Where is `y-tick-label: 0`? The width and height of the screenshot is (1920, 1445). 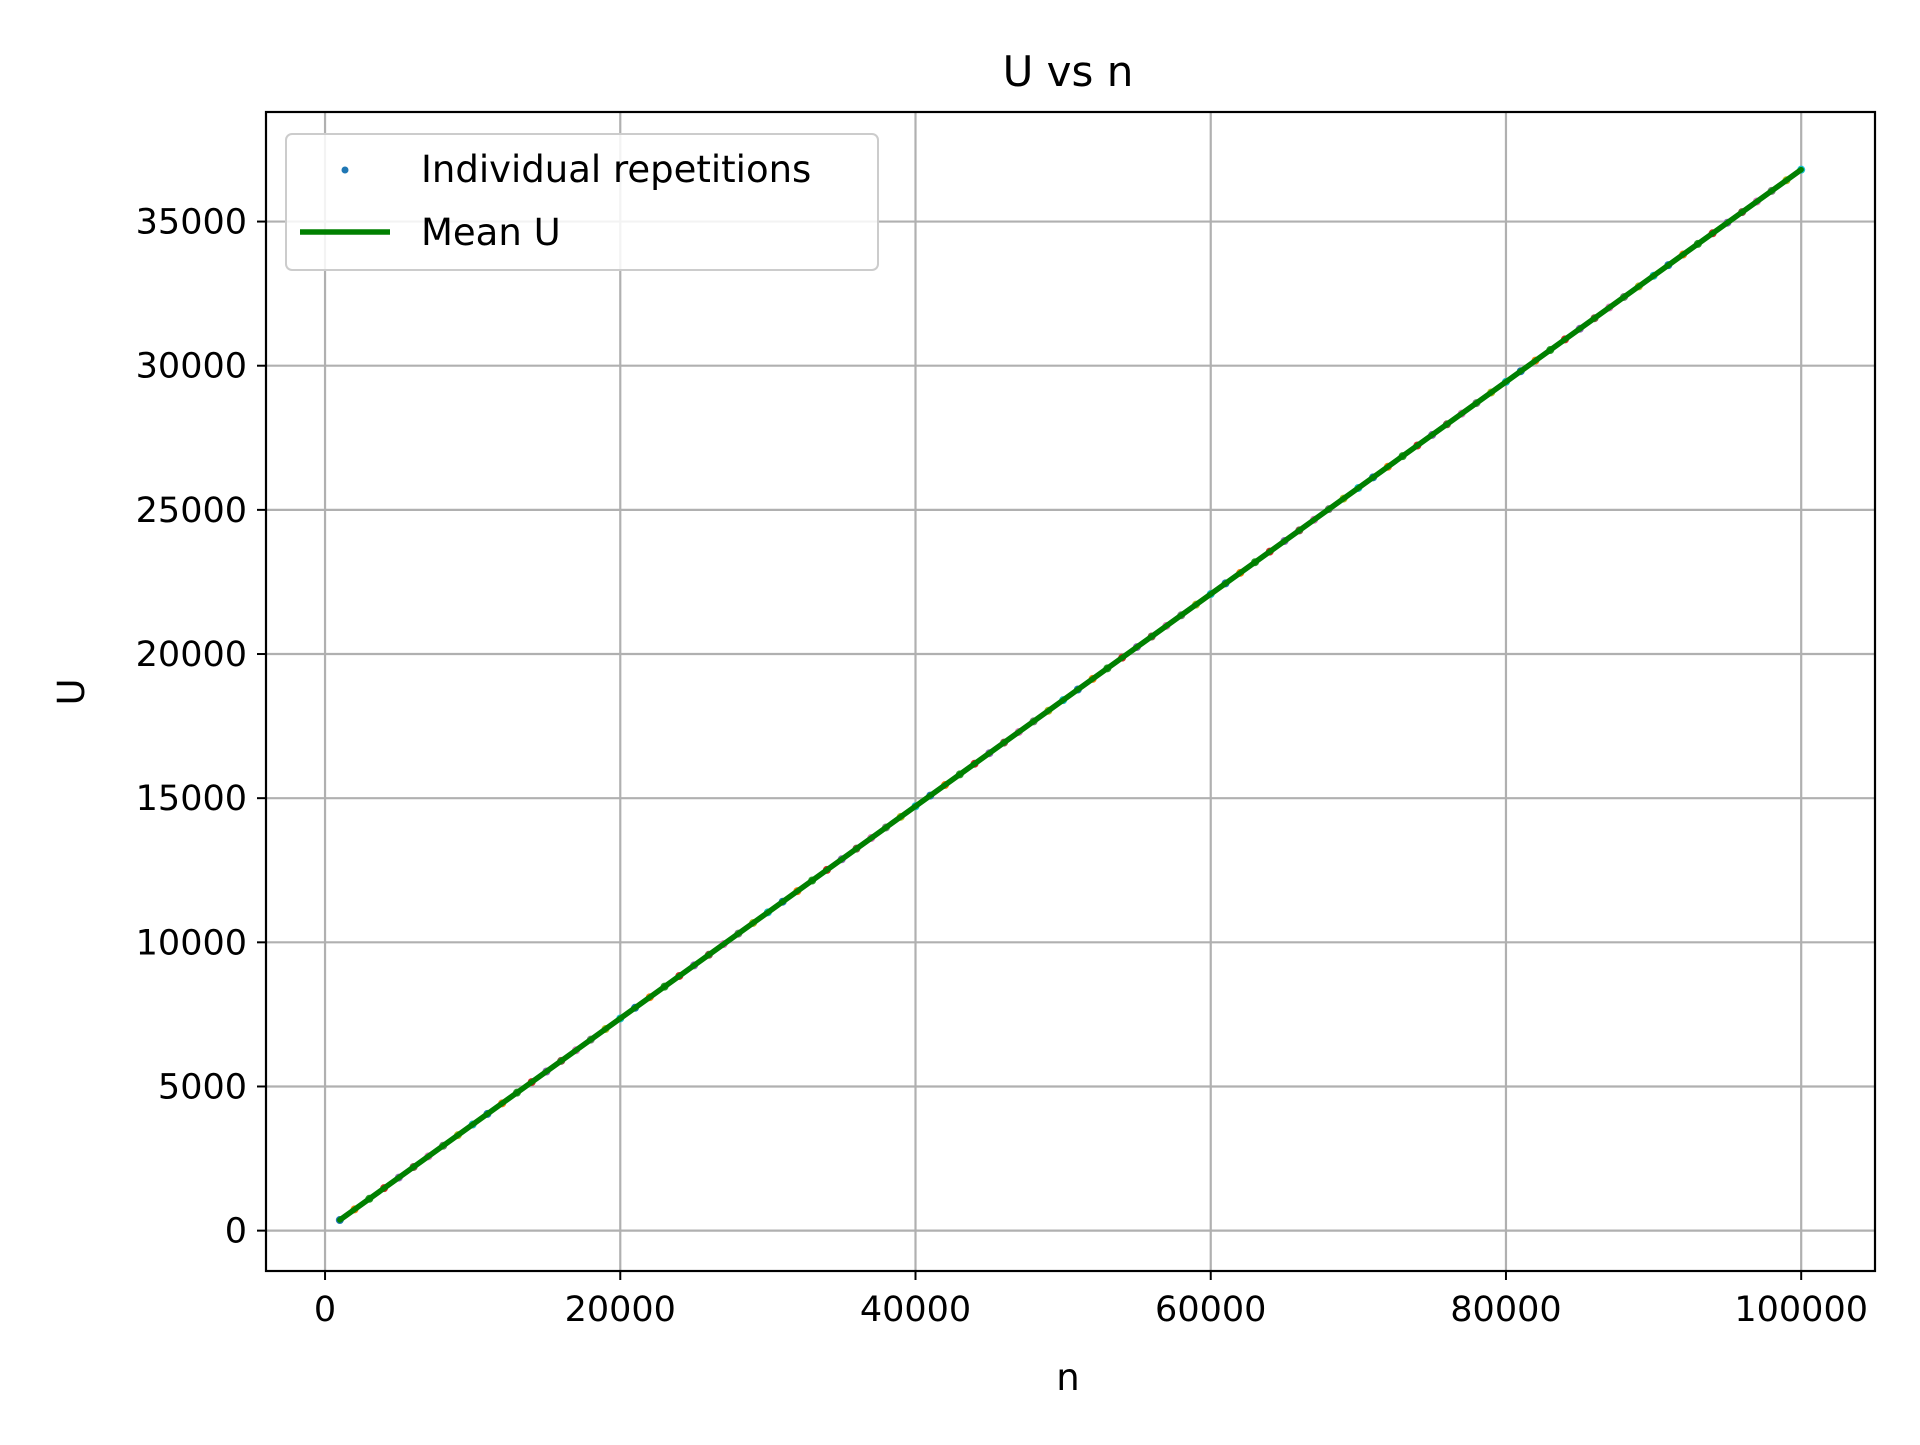 y-tick-label: 0 is located at coordinates (236, 1232).